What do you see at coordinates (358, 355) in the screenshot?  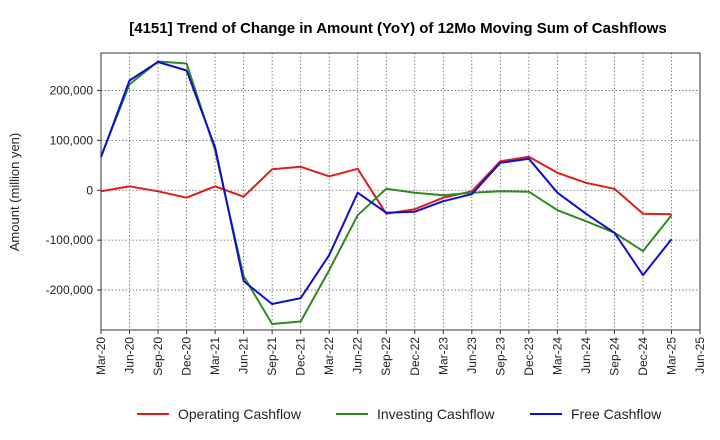 I see `x-tick-label: Jun-22` at bounding box center [358, 355].